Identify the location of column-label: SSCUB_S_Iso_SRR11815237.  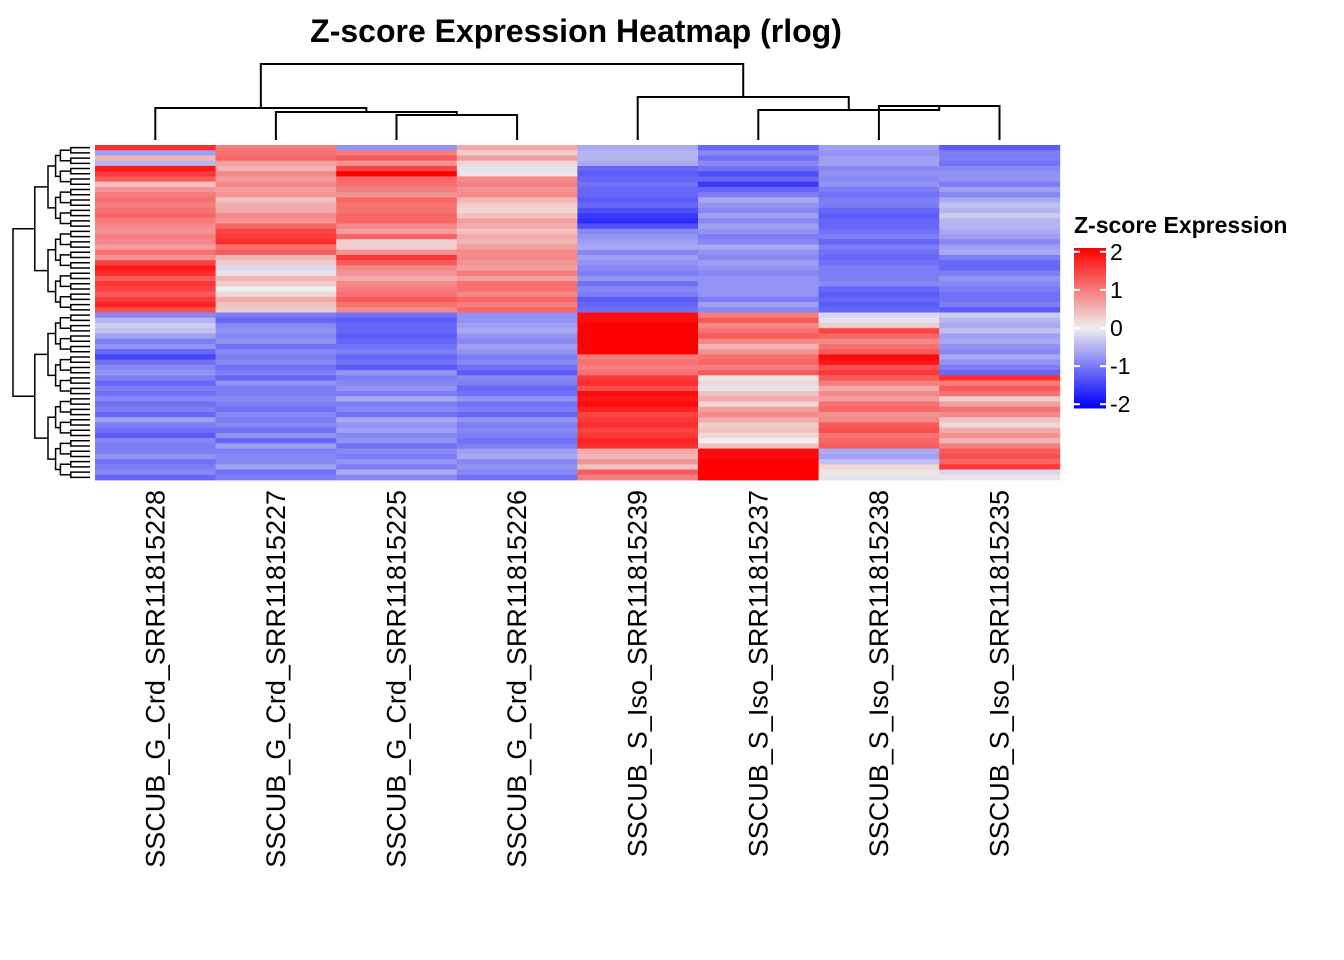
(758, 673).